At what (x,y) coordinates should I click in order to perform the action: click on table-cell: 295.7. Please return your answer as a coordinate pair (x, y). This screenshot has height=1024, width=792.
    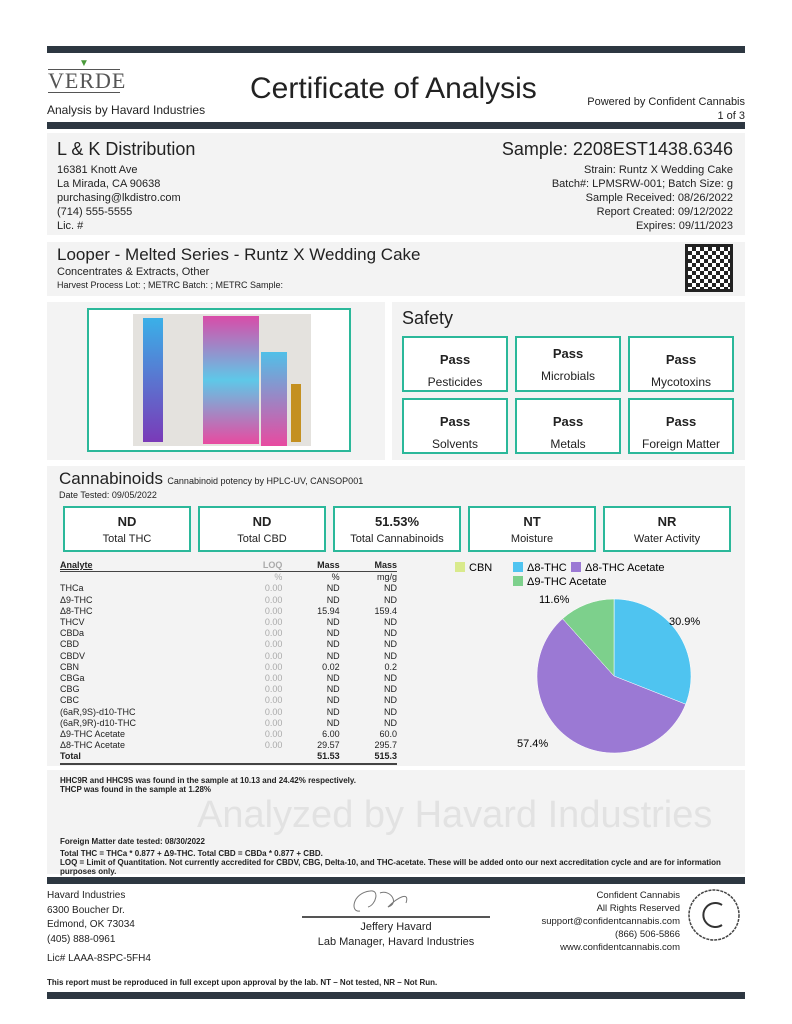
    Looking at the image, I should click on (385, 745).